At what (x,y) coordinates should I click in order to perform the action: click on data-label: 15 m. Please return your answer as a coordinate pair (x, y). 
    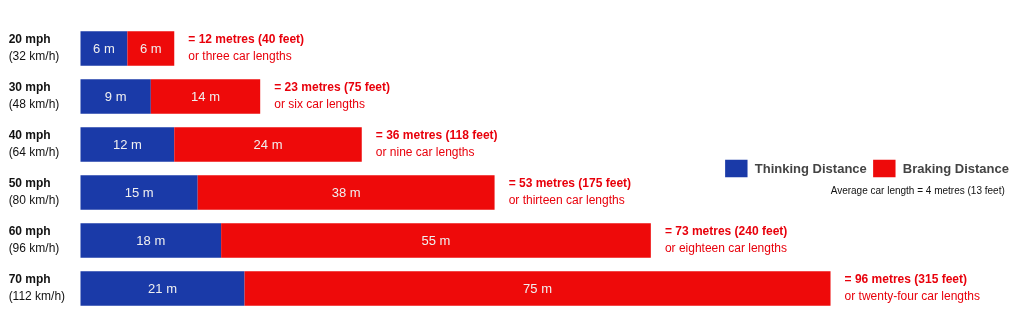
    Looking at the image, I should click on (139, 192).